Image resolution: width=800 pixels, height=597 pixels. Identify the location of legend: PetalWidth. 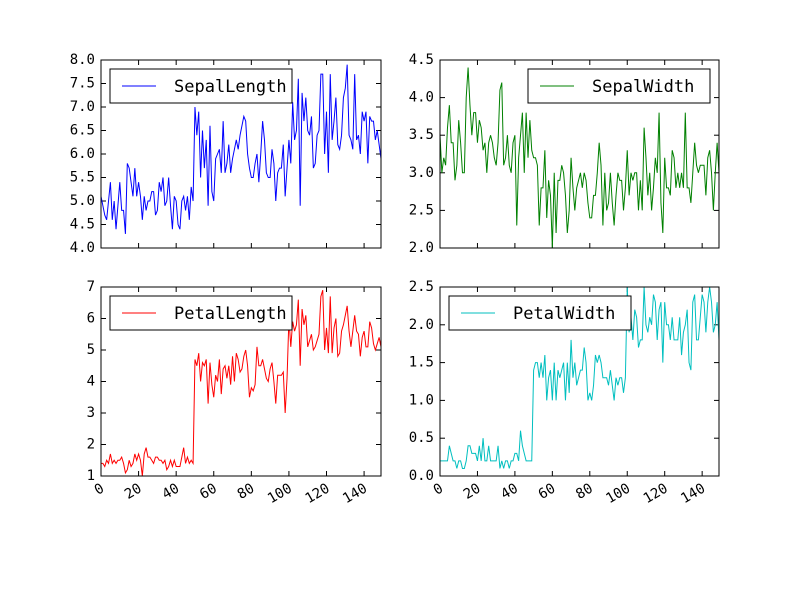
(540, 313).